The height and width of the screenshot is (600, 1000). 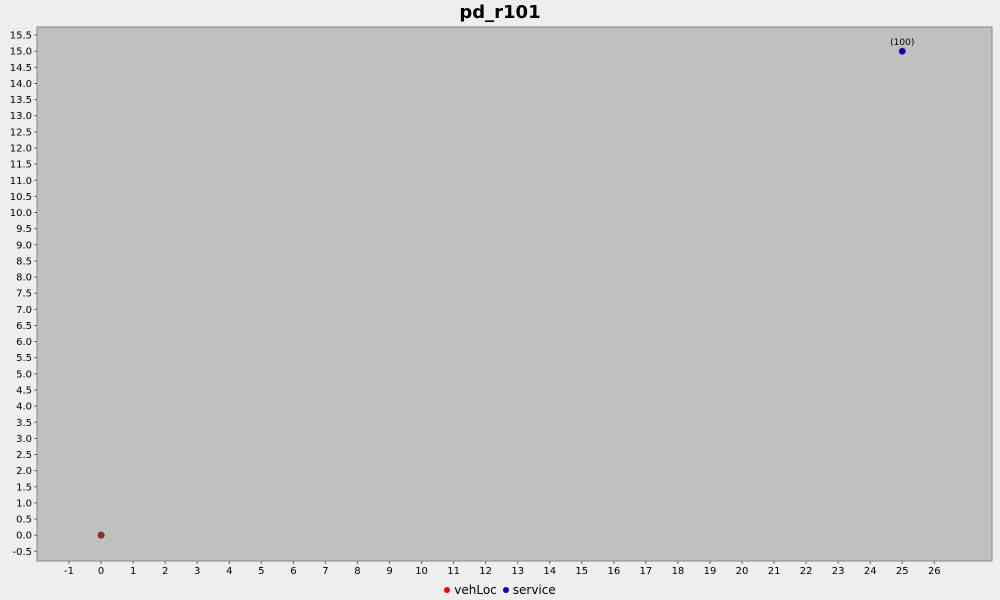 I want to click on y-tick-label: 13.5, so click(x=21, y=100).